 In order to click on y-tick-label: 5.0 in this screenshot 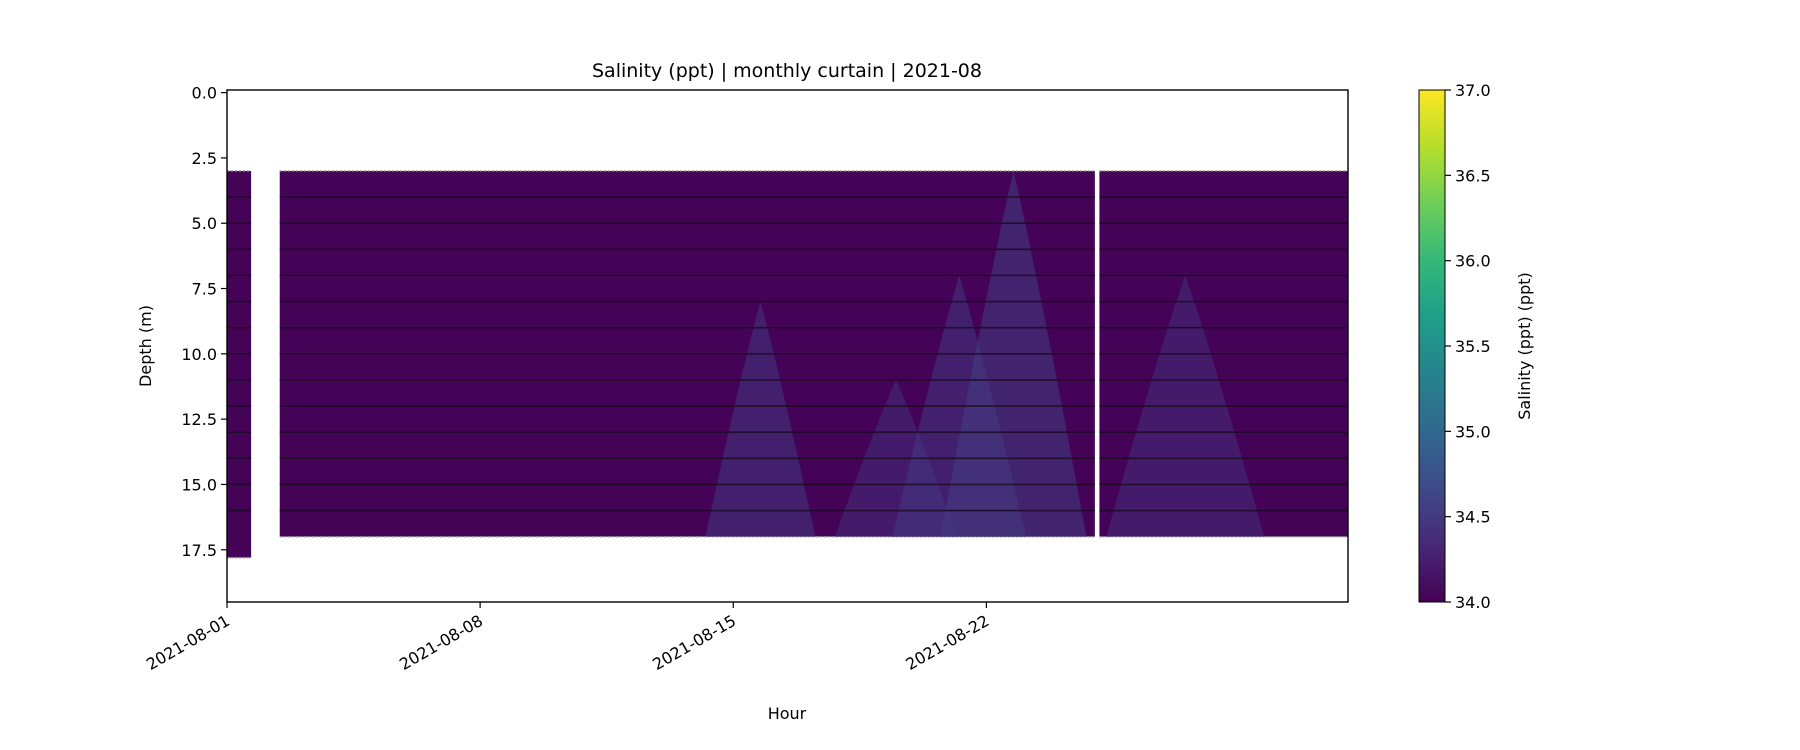, I will do `click(204, 223)`.